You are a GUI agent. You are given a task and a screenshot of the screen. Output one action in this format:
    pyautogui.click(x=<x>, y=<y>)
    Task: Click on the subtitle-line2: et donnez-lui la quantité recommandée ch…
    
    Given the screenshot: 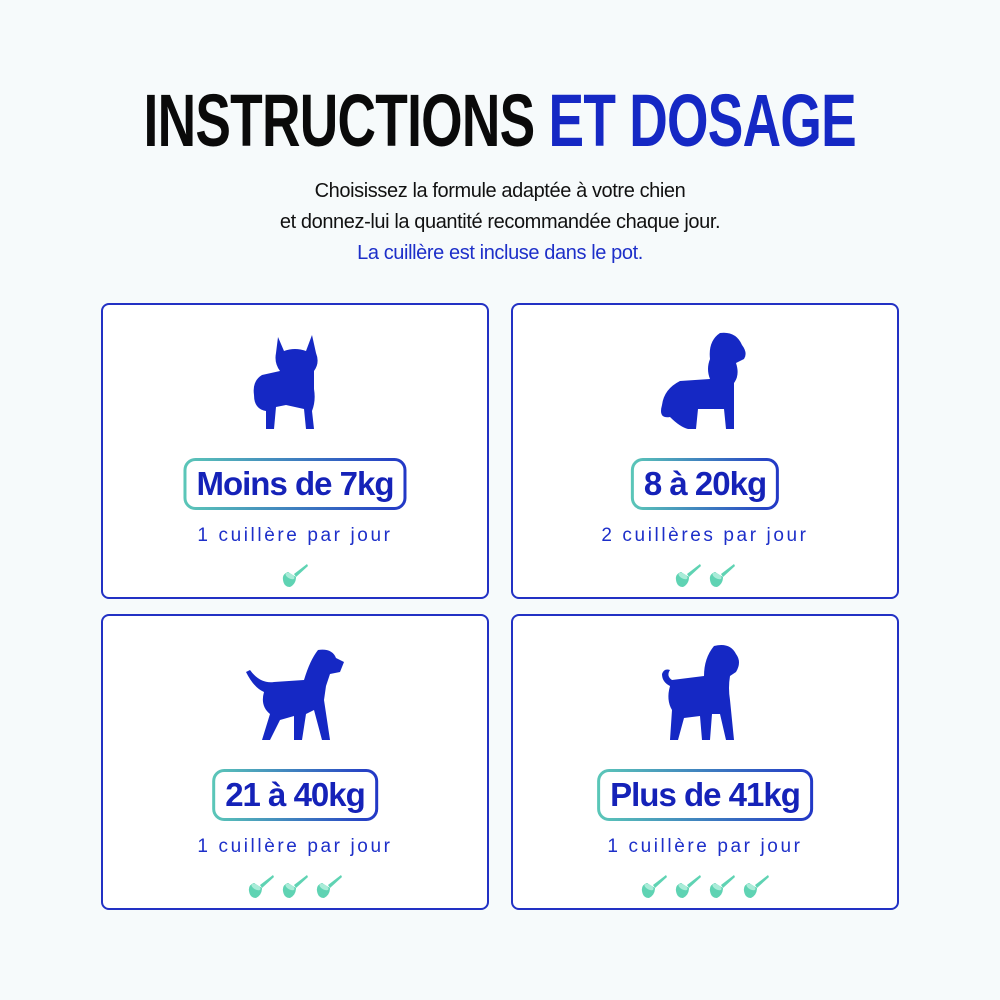 What is the action you would take?
    pyautogui.click(x=500, y=222)
    